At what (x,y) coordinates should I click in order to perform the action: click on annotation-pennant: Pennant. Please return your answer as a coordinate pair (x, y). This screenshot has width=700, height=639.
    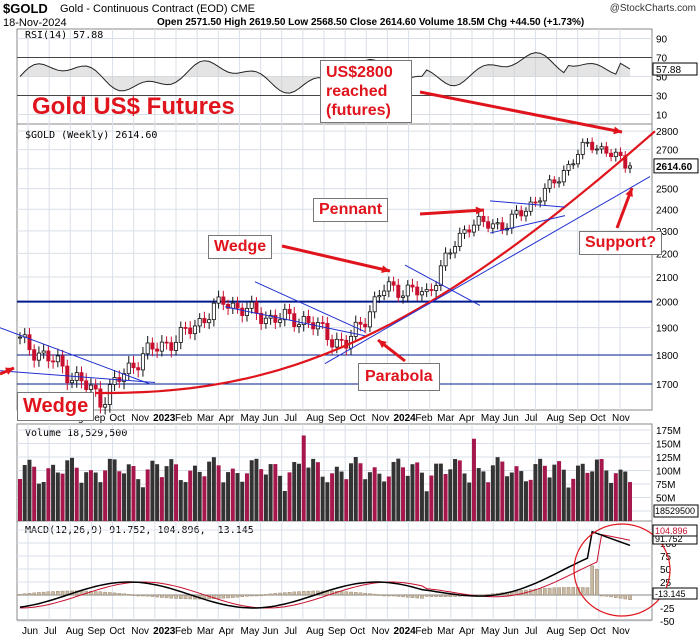
    Looking at the image, I should click on (351, 210).